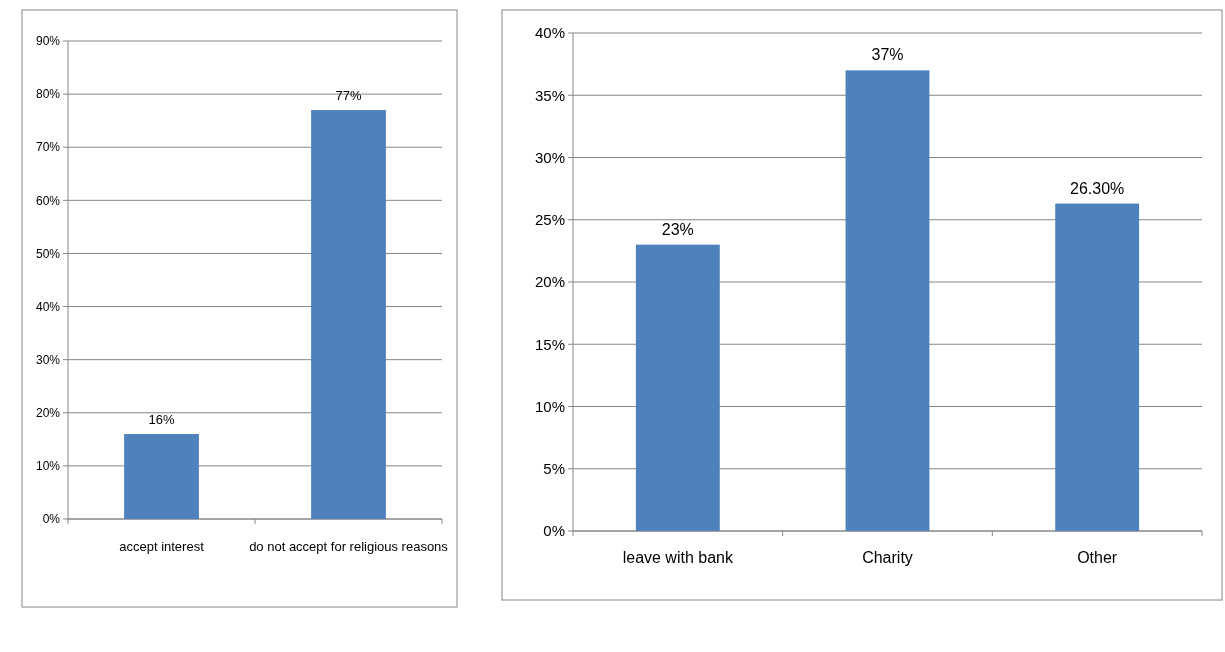 The height and width of the screenshot is (652, 1225). Describe the element at coordinates (549, 344) in the screenshot. I see `y-tick-label: 15%` at that location.